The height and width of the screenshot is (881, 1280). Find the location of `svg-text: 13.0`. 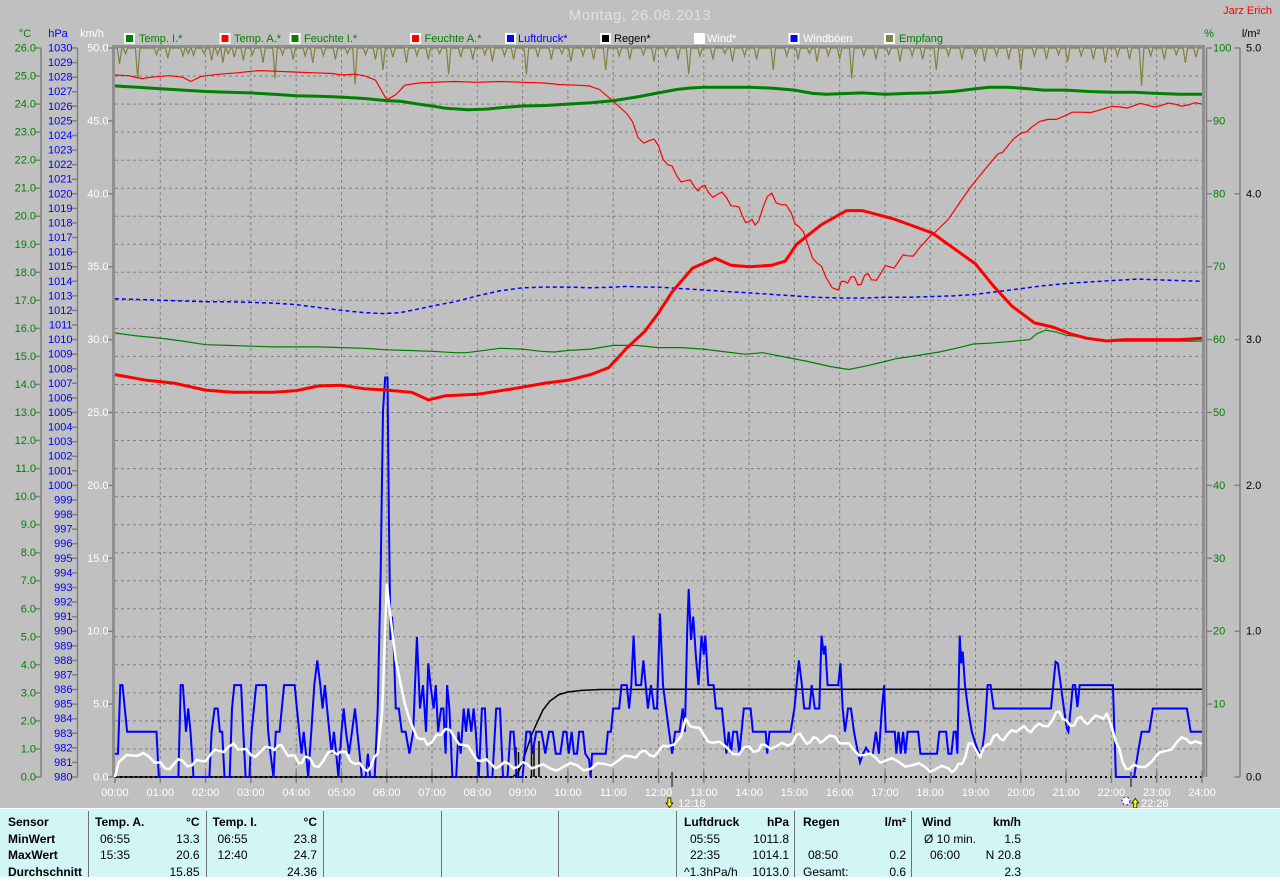

svg-text: 13.0 is located at coordinates (25, 413).